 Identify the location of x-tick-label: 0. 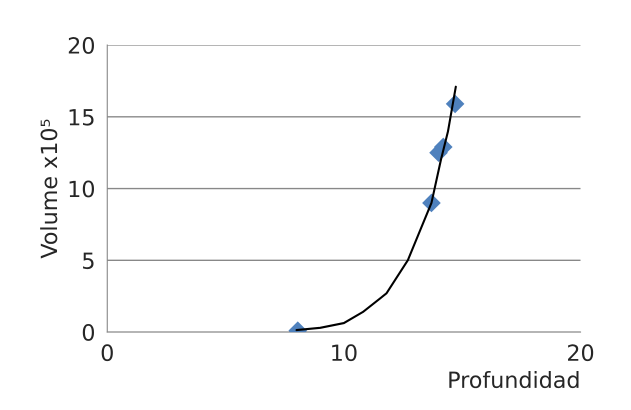
(107, 353).